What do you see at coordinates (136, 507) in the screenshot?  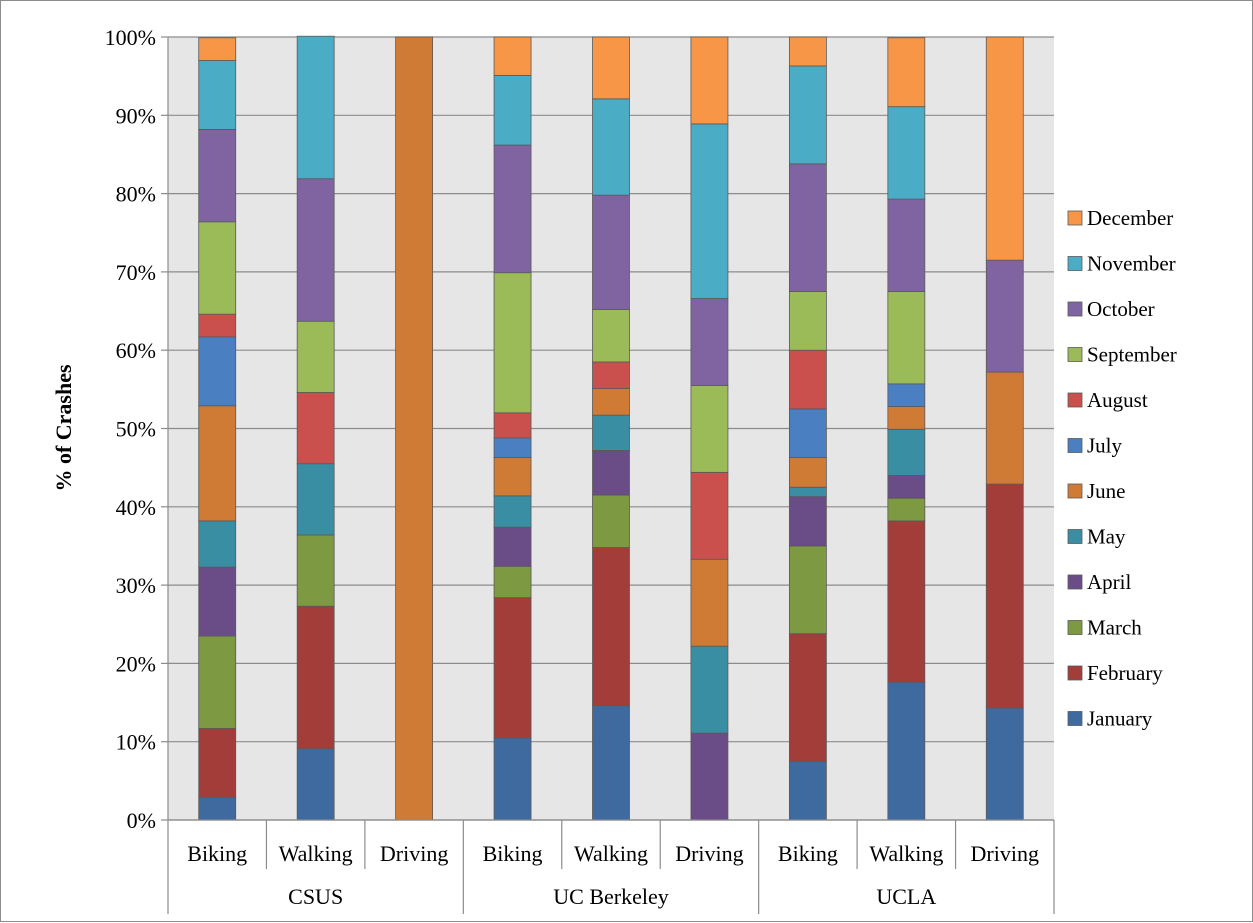 I see `y-tick-label: 40%` at bounding box center [136, 507].